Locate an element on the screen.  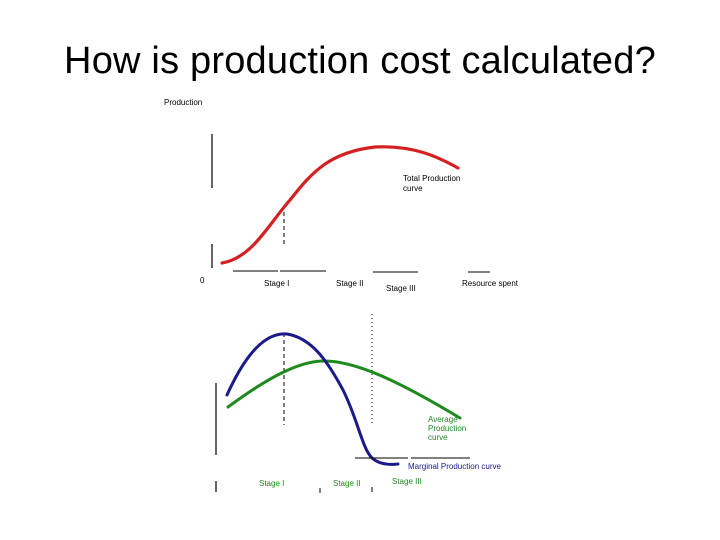
average-label-line3: curve is located at coordinates (438, 437).